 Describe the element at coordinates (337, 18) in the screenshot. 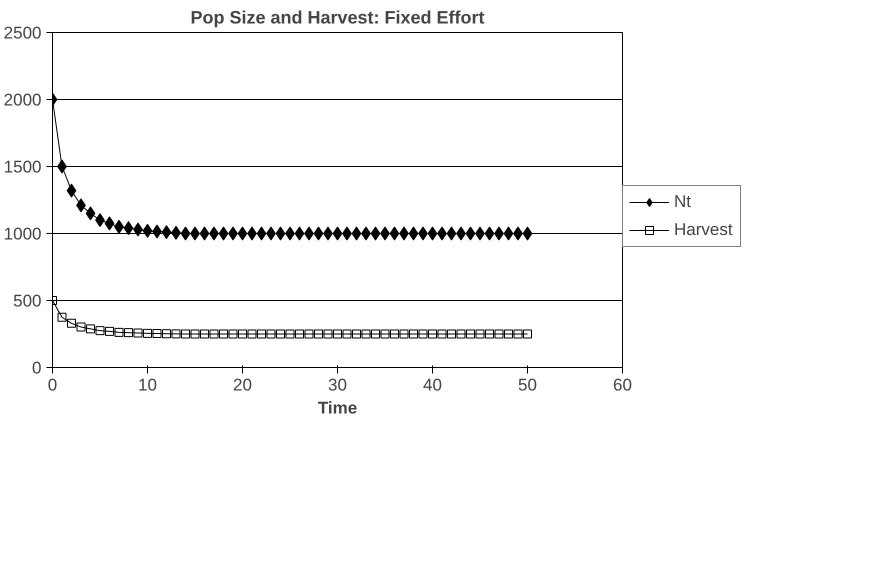

I see `chart-title: Pop Size and Harvest: Fixed Effort` at that location.